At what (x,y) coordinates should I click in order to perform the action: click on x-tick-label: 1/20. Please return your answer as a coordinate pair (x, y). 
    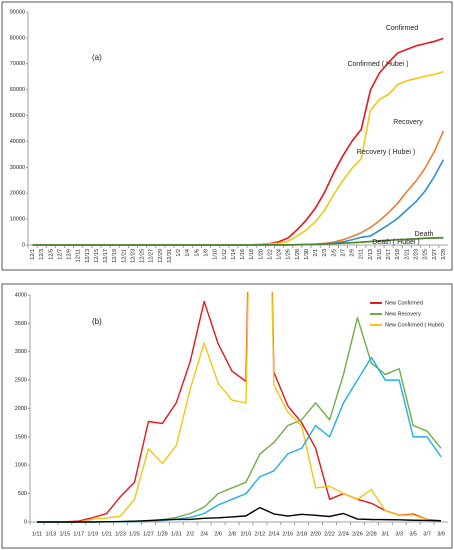
    Looking at the image, I should click on (261, 254).